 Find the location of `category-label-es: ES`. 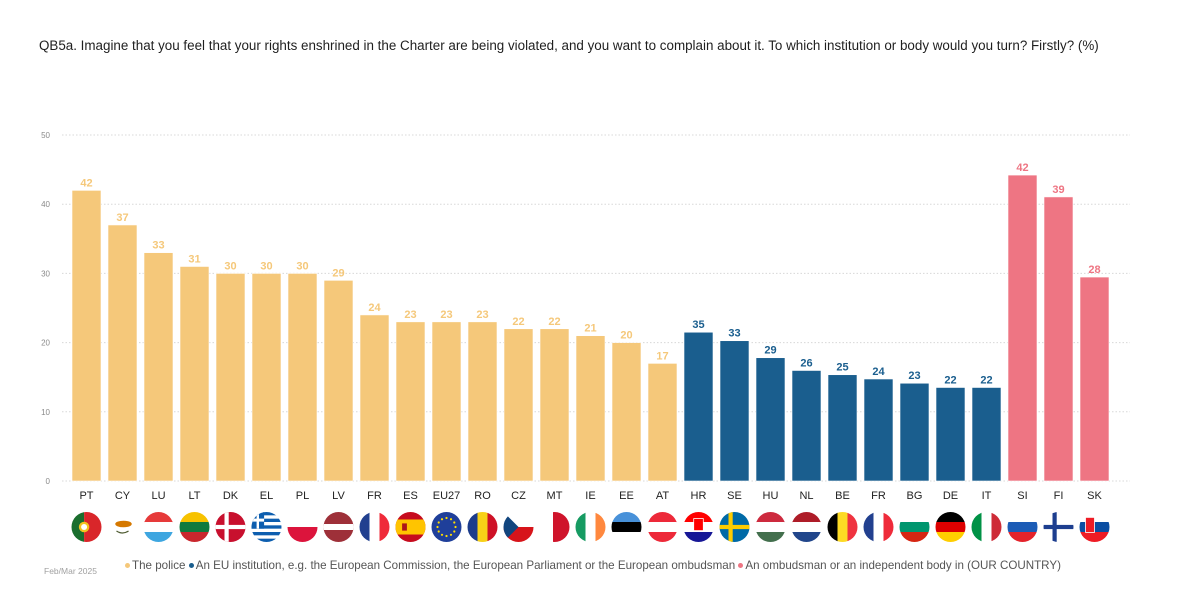

category-label-es: ES is located at coordinates (410, 496).